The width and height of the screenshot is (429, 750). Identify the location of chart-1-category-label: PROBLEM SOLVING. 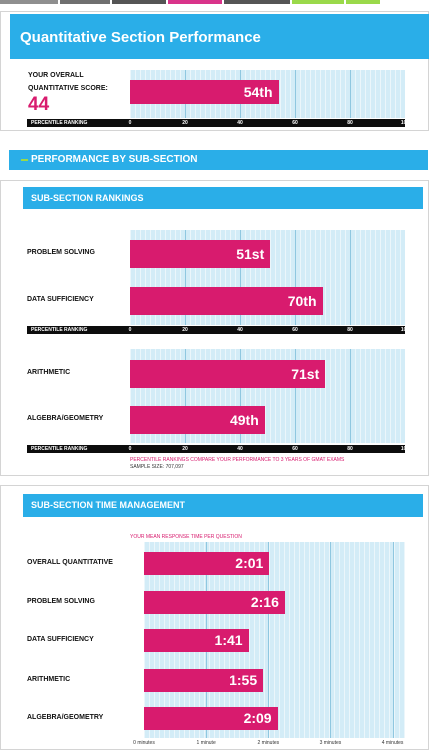
(61, 252).